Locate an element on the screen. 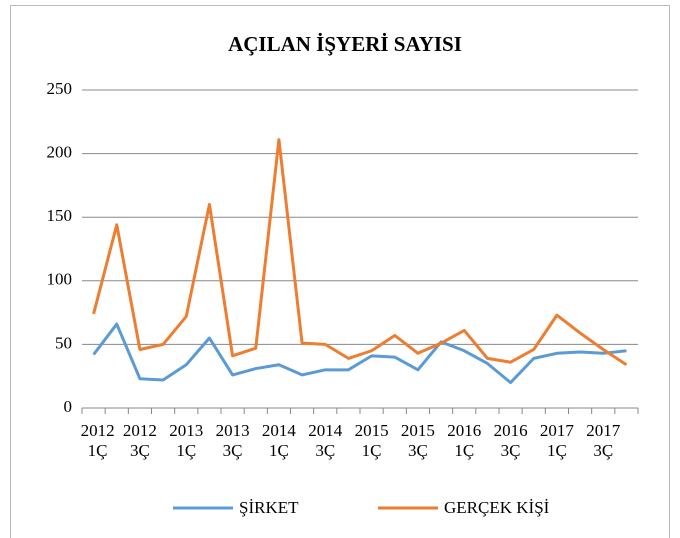 This screenshot has height=538, width=680. x-tick-label: 2012 3Ç is located at coordinates (140, 440).